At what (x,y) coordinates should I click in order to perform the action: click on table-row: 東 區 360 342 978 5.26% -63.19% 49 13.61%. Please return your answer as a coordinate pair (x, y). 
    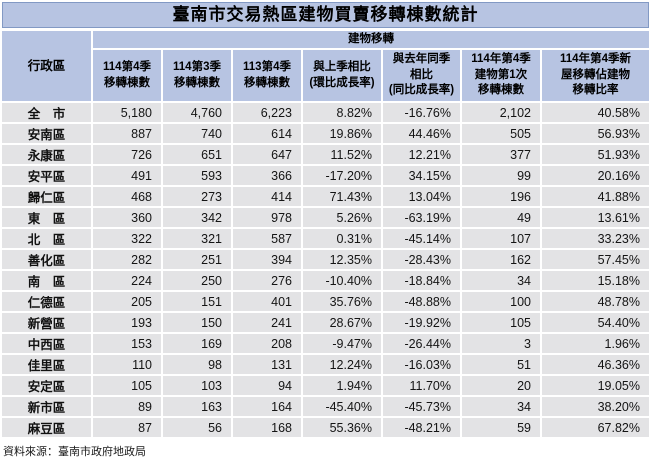
    Looking at the image, I should click on (325, 217).